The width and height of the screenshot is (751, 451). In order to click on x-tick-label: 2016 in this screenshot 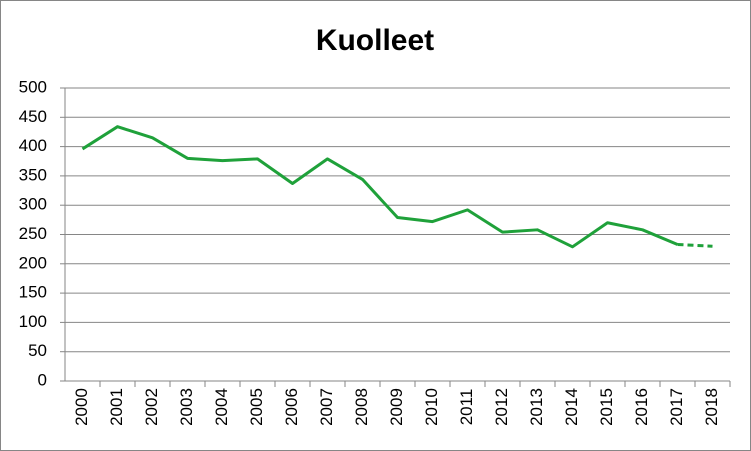, I will do `click(641, 407)`.